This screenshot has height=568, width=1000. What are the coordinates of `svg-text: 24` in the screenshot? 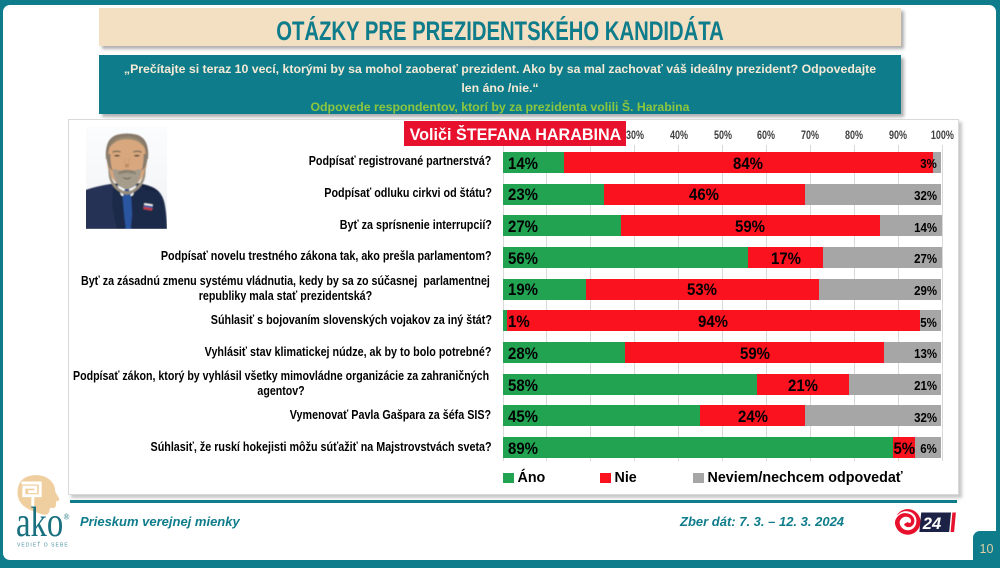 It's located at (931, 524).